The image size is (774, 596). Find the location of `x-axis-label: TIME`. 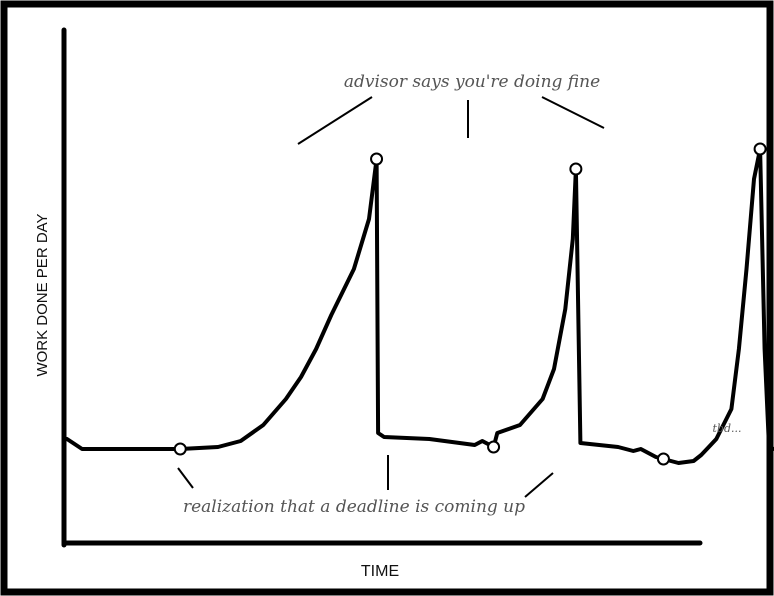

x-axis-label: TIME is located at coordinates (380, 571).